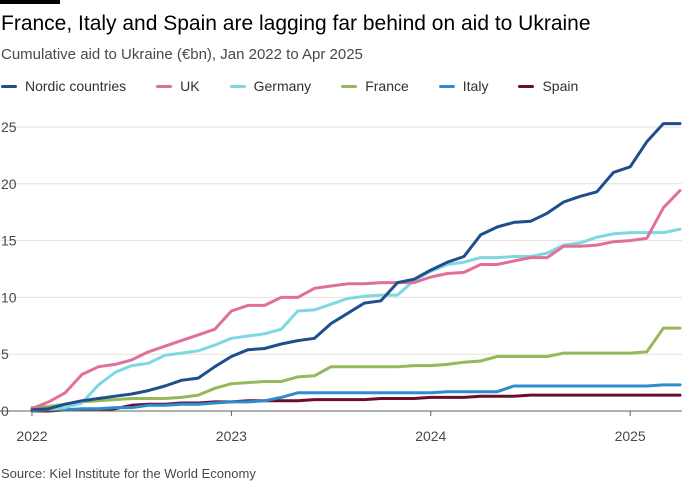 This screenshot has height=500, width=700. Describe the element at coordinates (76, 86) in the screenshot. I see `legend-label: Nordic countries` at that location.